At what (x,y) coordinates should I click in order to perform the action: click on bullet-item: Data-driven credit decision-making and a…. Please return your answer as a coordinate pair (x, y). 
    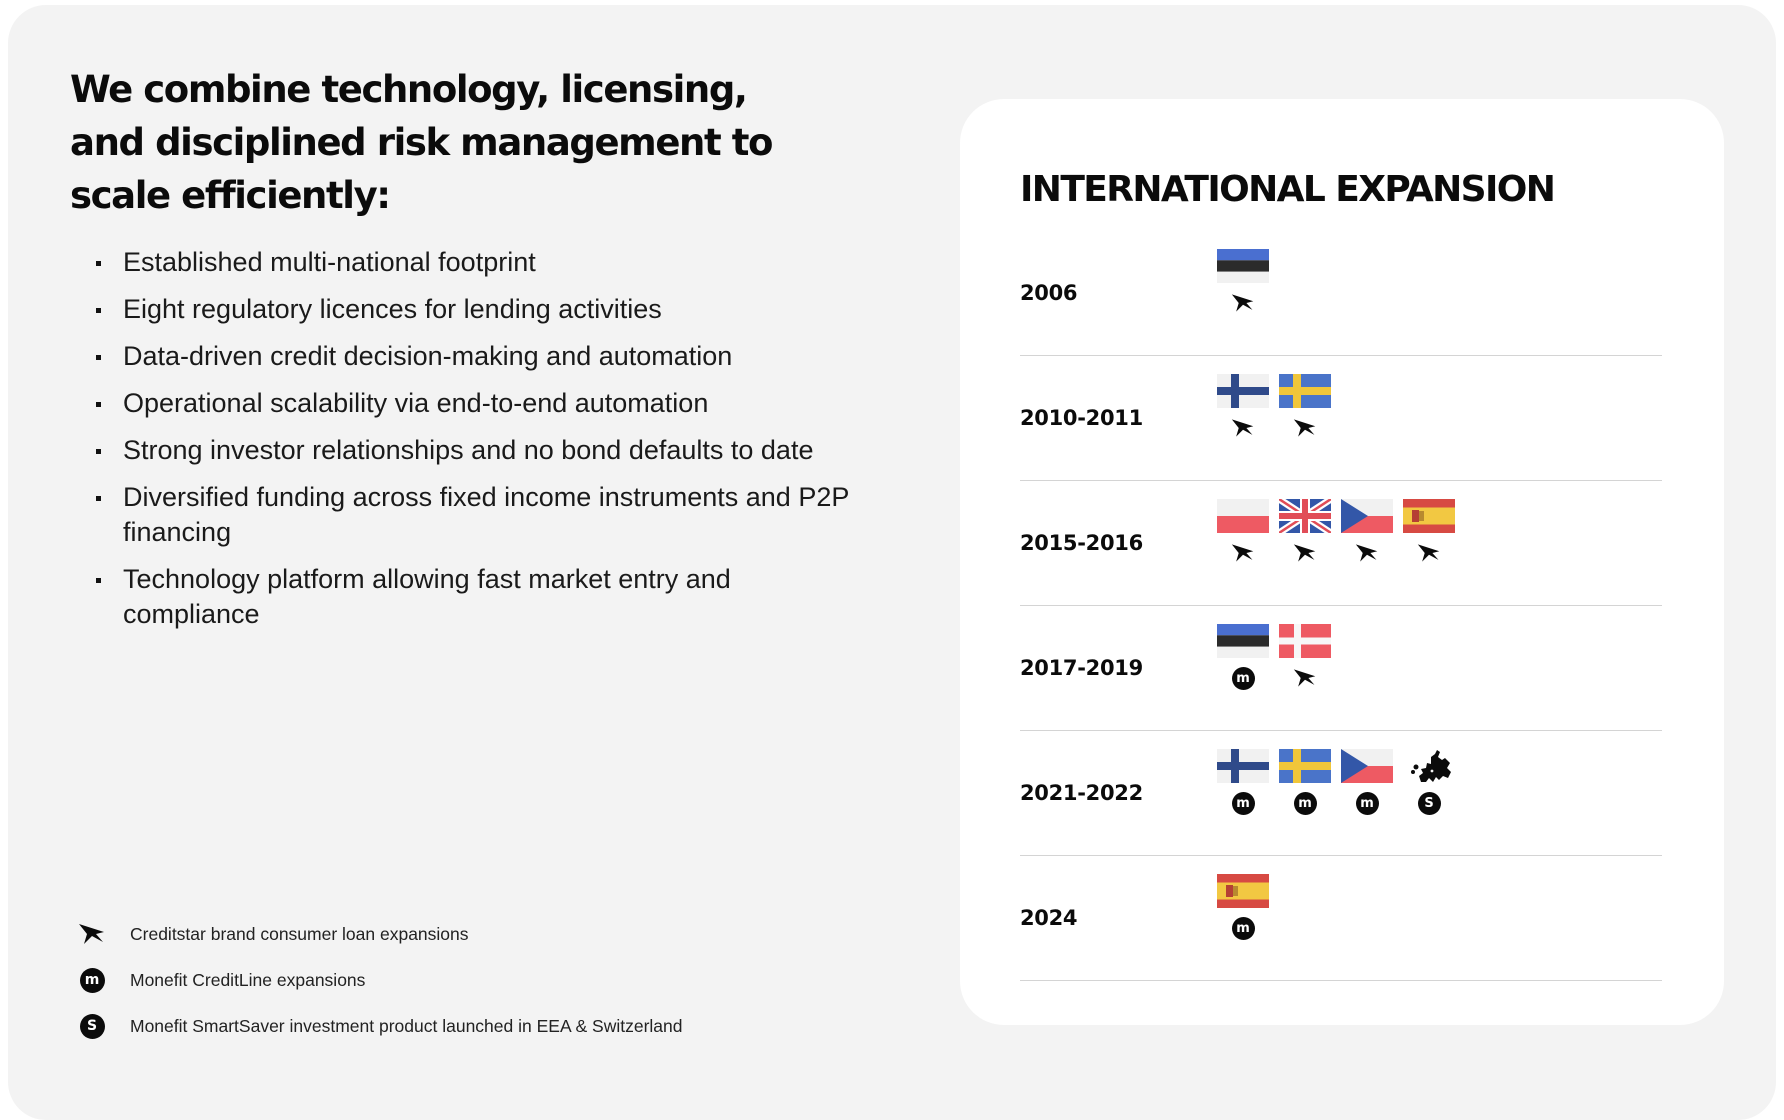
    Looking at the image, I should click on (476, 356).